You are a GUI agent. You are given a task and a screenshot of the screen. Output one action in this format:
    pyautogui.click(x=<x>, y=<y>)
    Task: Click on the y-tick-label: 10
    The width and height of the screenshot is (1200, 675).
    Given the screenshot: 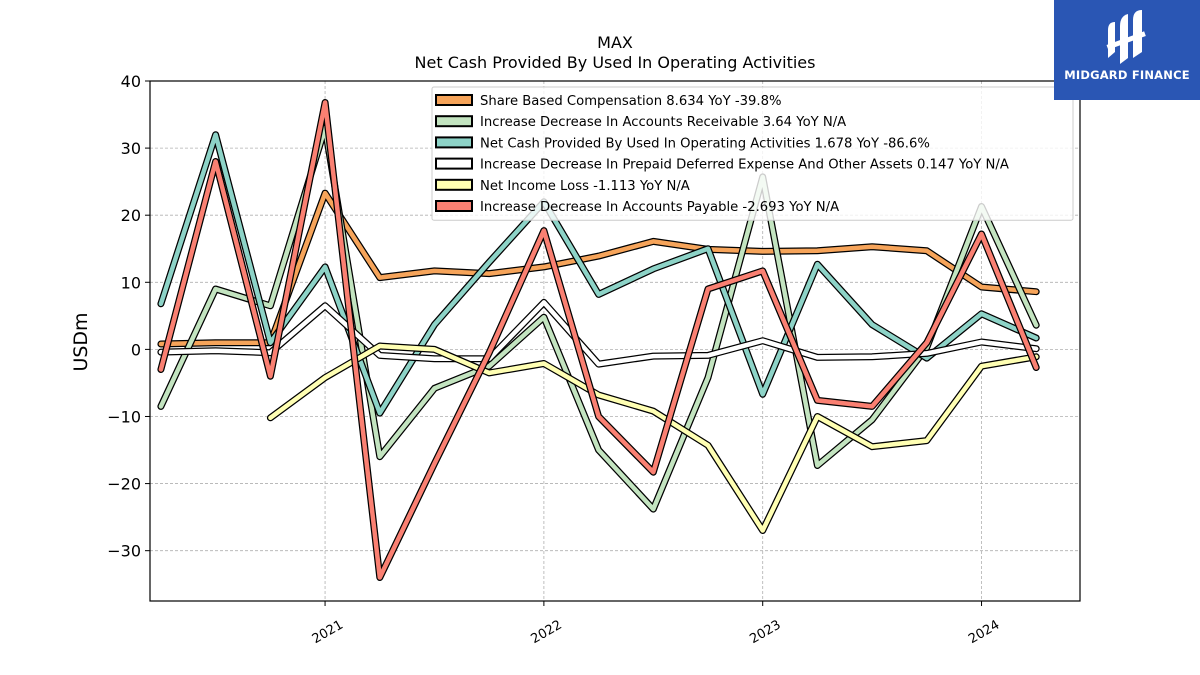 What is the action you would take?
    pyautogui.click(x=131, y=282)
    